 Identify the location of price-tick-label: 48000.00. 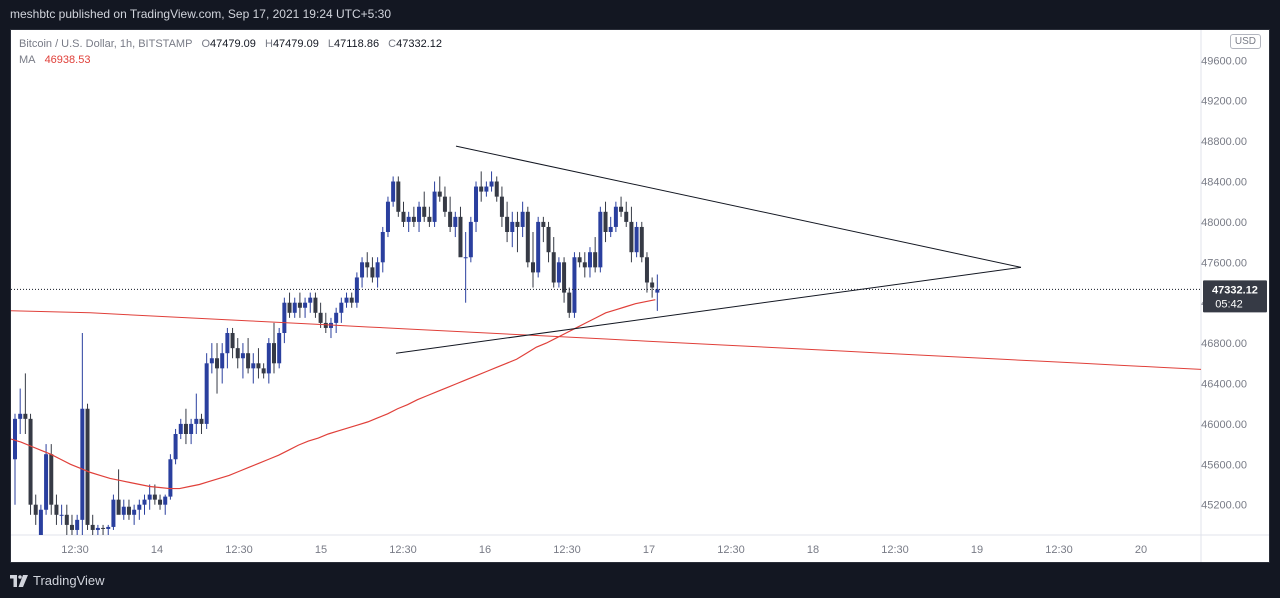
(1224, 223).